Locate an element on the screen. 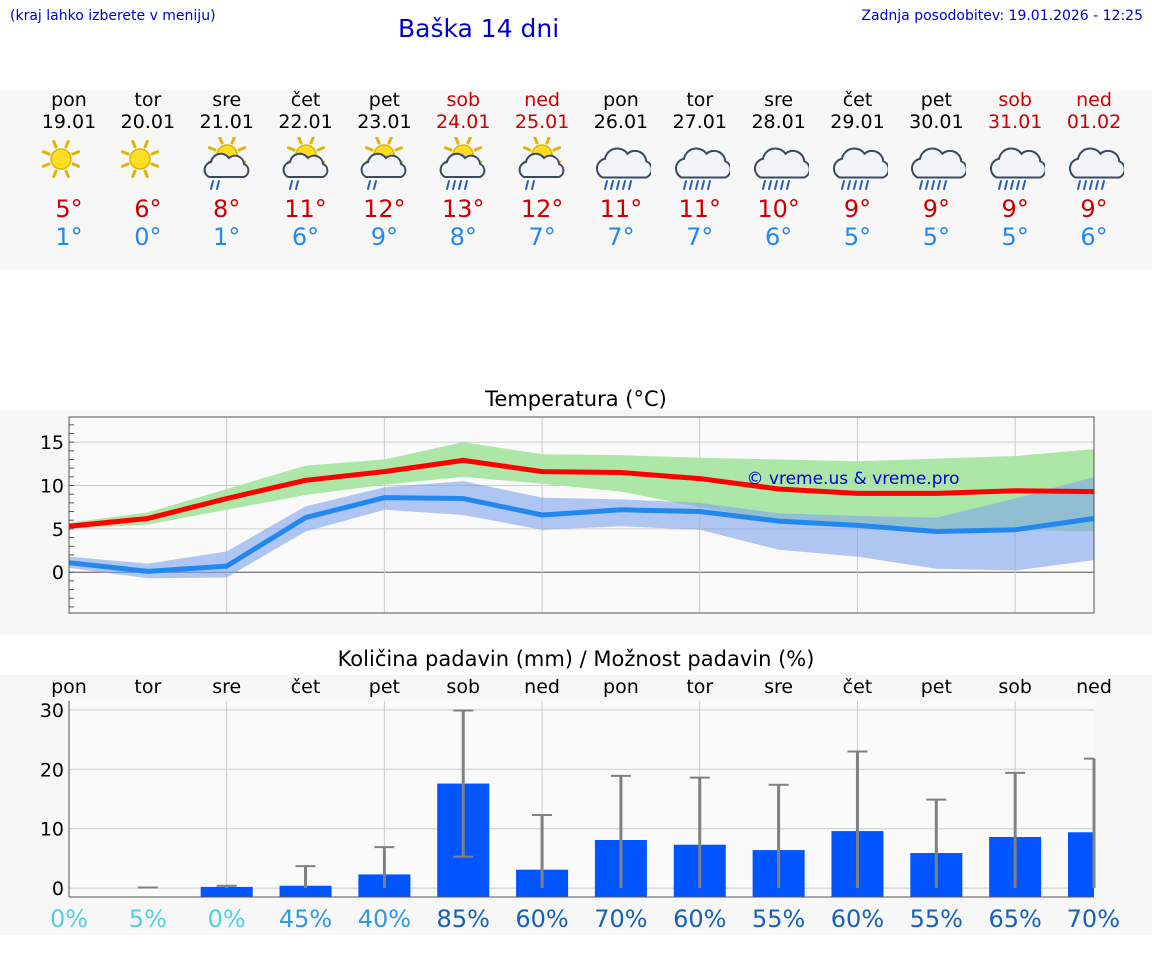 The height and width of the screenshot is (975, 1152). watermark: © vreme.us & vreme.pro is located at coordinates (852, 479).